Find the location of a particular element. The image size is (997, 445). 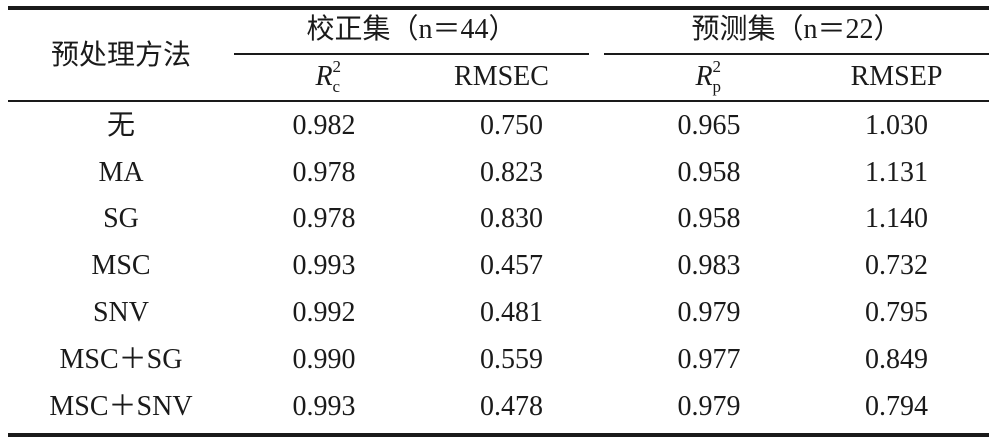

rp2-cell: 0.965 is located at coordinates (709, 125).